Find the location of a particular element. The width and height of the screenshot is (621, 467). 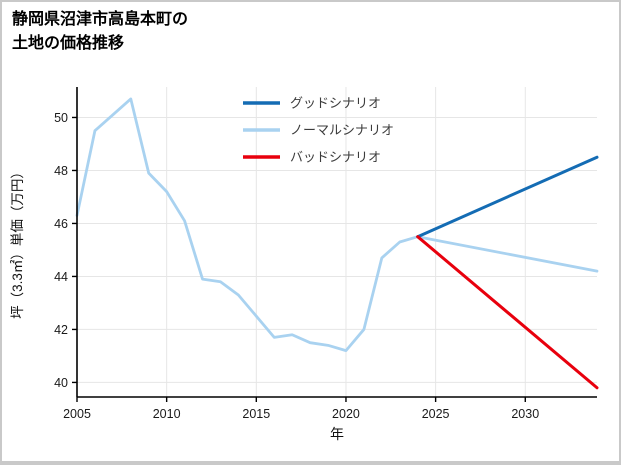

y-axis-label: 坪（3.3㎡）単価（万円） is located at coordinates (17, 242).